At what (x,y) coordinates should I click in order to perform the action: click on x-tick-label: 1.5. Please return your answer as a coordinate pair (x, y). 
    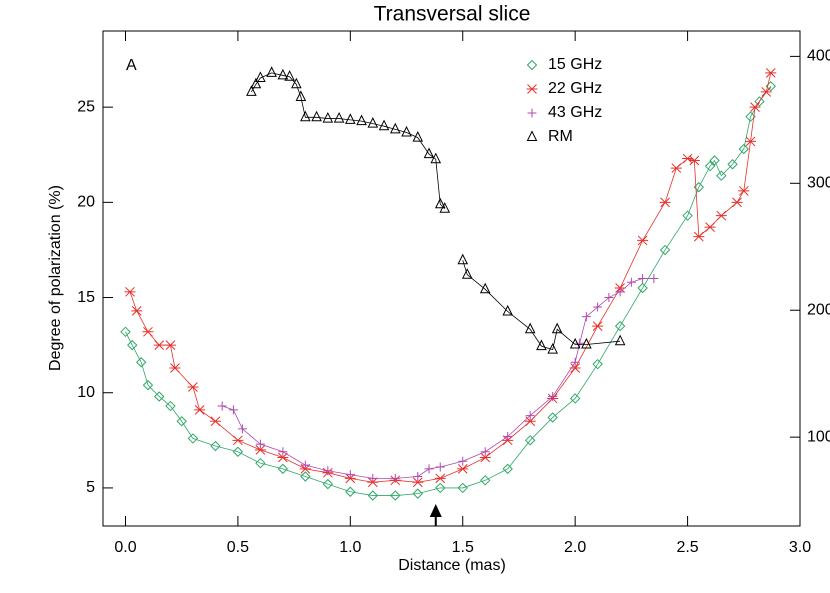
    Looking at the image, I should click on (463, 547).